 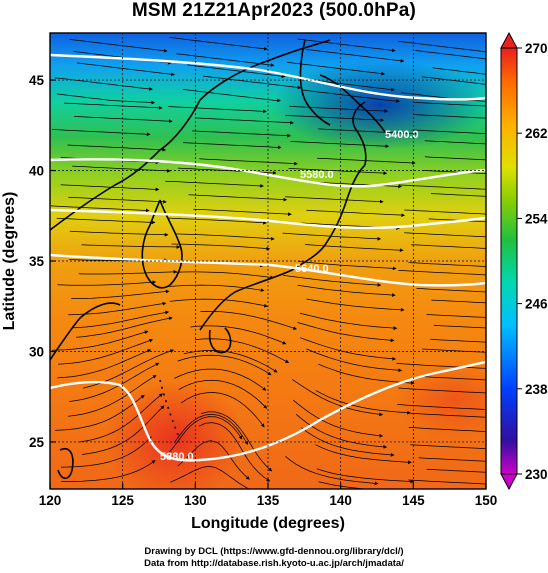 What do you see at coordinates (274, 10) in the screenshot?
I see `map-title: MSM 21Z21Apr2023 (500.0hPa)` at bounding box center [274, 10].